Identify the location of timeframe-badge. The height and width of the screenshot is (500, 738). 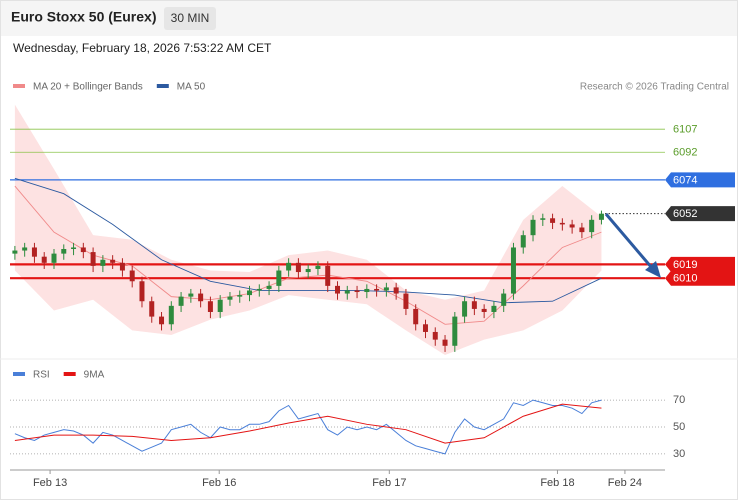
(190, 18).